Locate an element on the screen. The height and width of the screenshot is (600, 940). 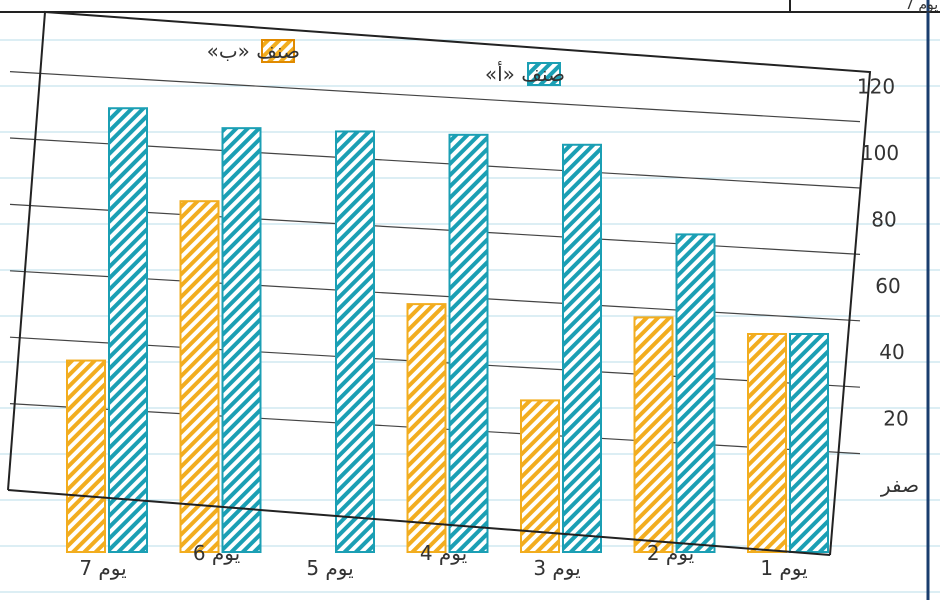
x-tick-label: يوم 3 is located at coordinates (556, 568).